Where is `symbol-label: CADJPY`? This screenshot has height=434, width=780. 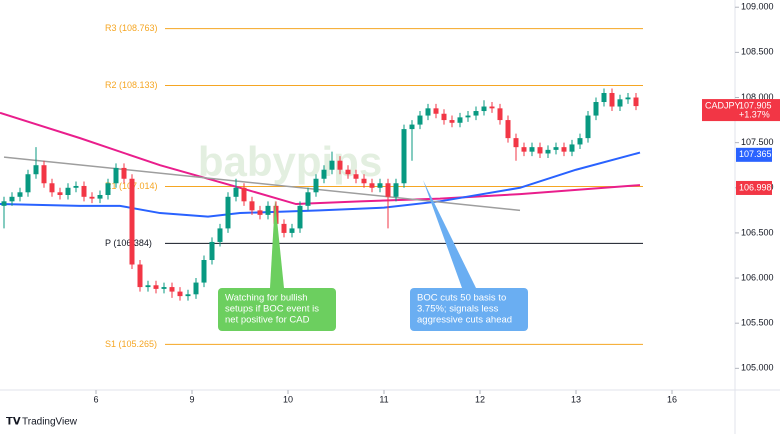 symbol-label: CADJPY is located at coordinates (723, 105).